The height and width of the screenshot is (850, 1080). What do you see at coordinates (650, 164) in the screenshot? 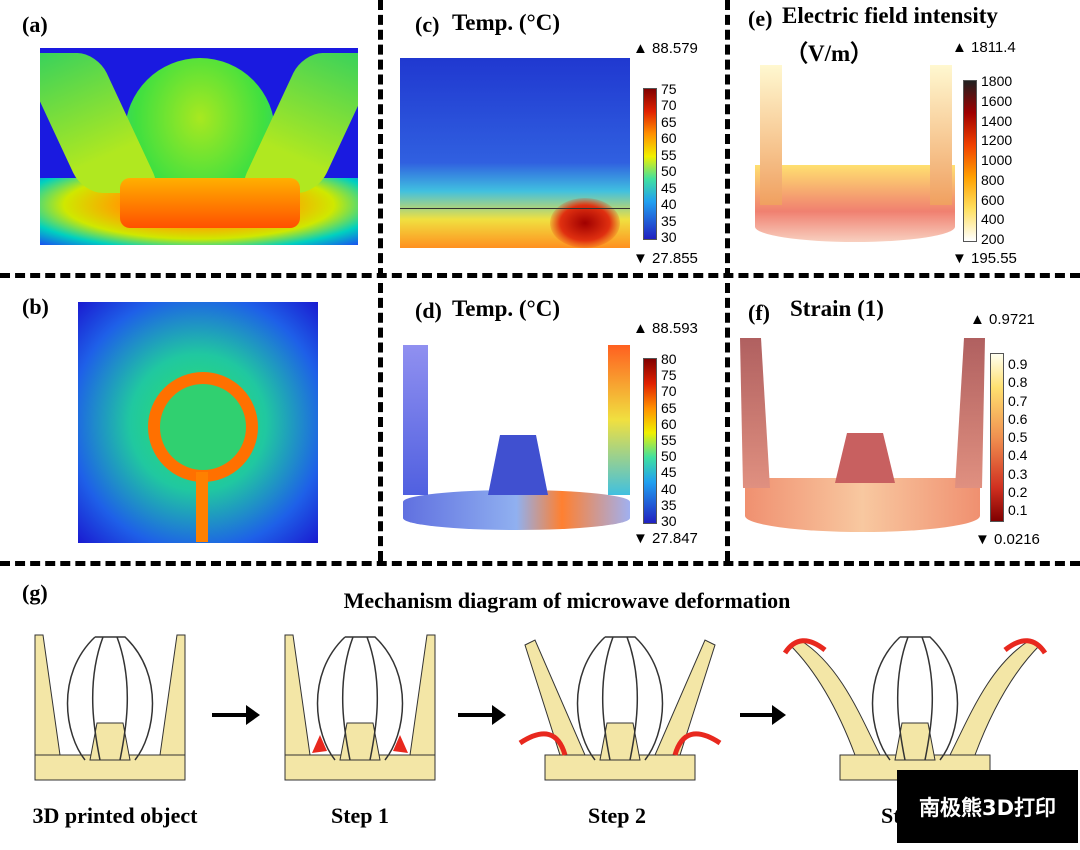
I see `panel-c-colorbar` at bounding box center [650, 164].